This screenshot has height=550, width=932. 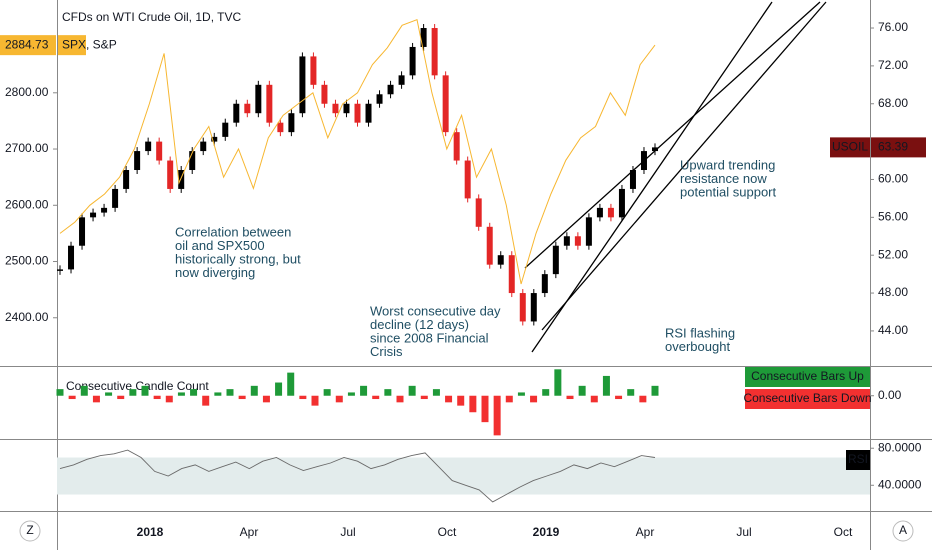 I want to click on annotation: decline (12 days), so click(x=419, y=324).